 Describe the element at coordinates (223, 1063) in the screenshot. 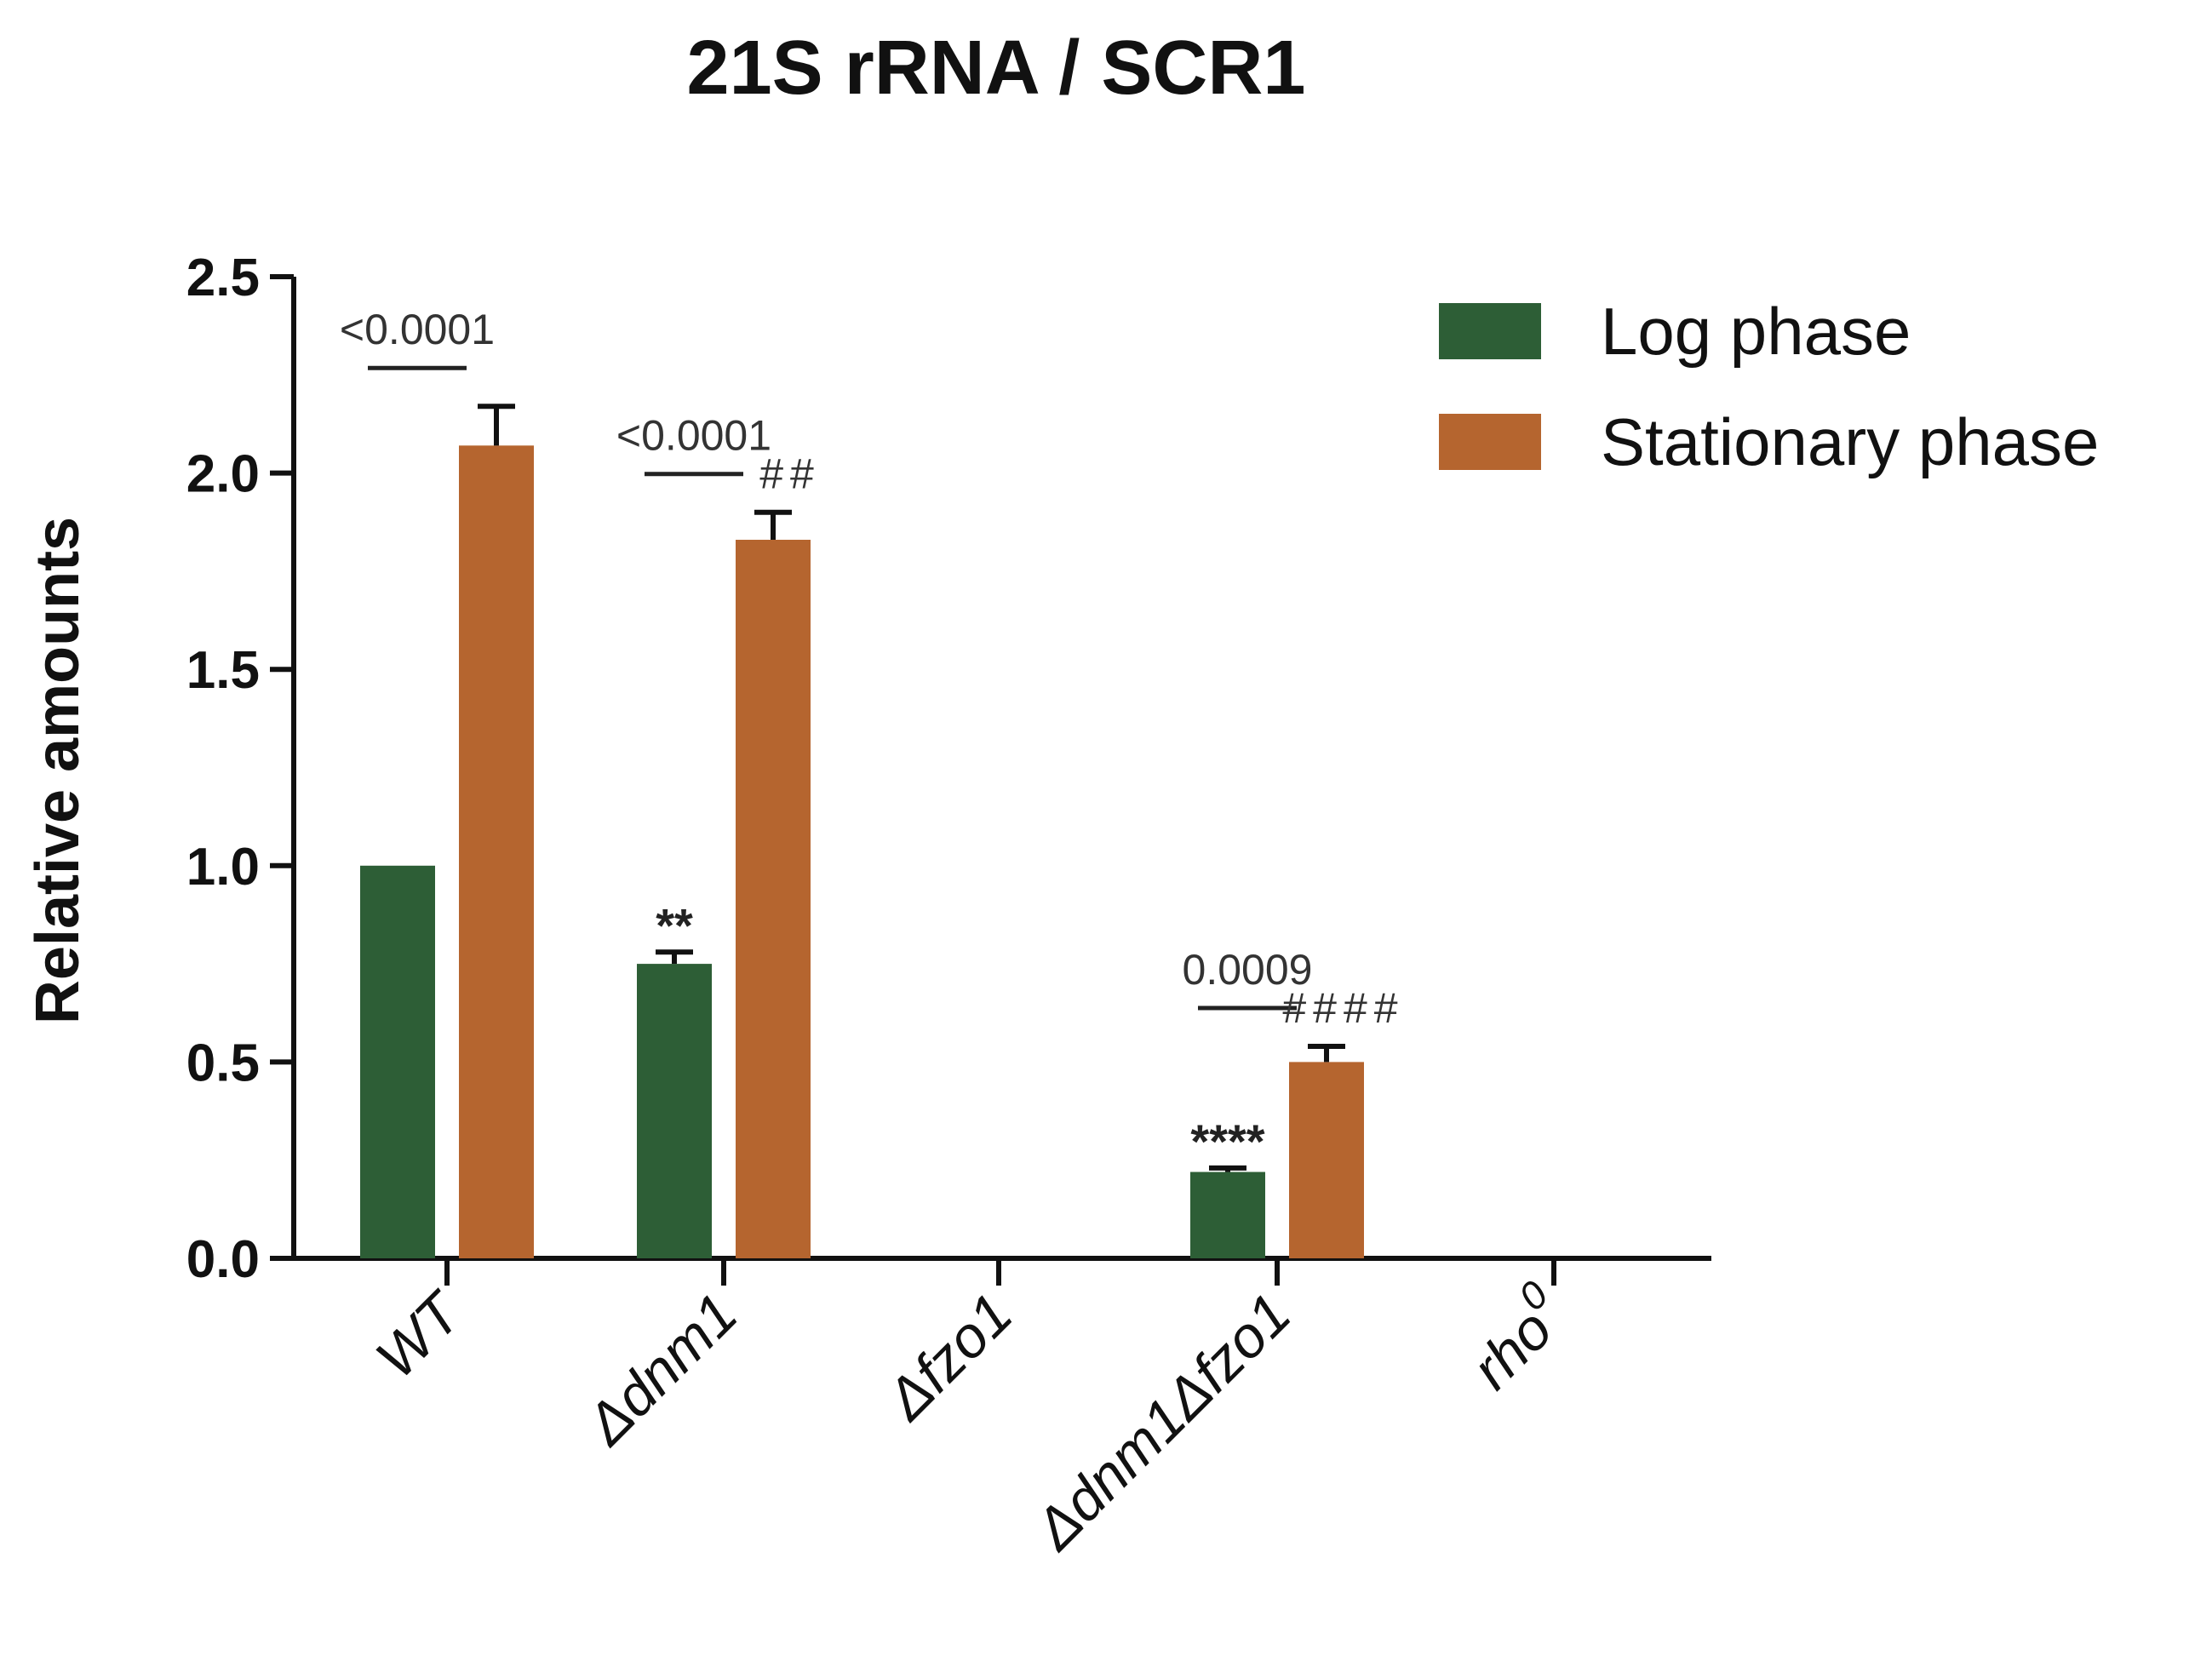

I see `y-tick-label: 0.5` at that location.